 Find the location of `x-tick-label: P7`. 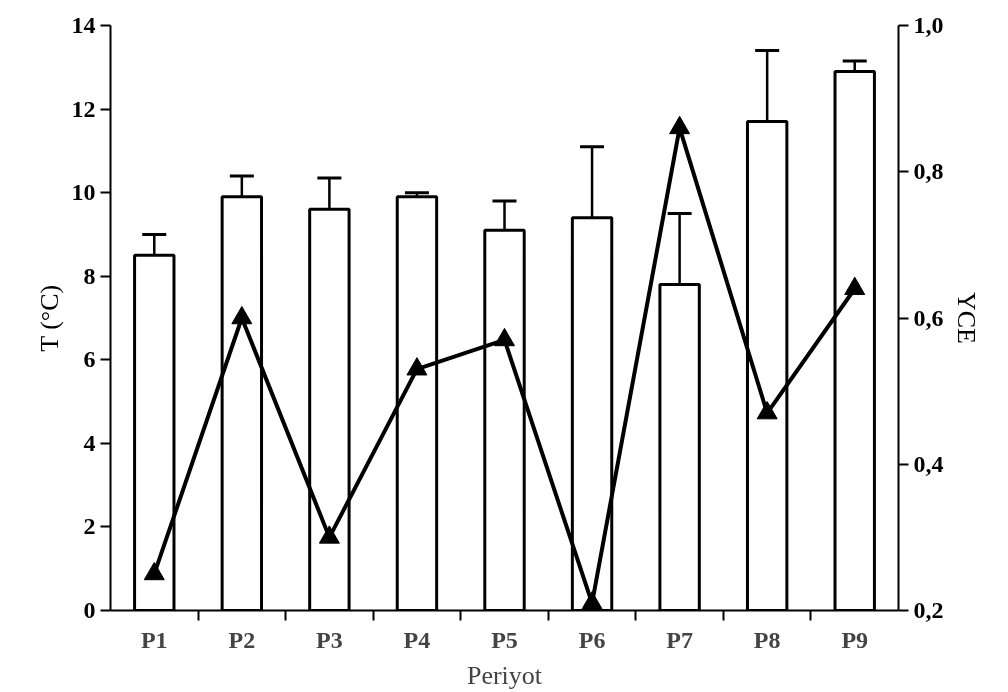

x-tick-label: P7 is located at coordinates (679, 639).